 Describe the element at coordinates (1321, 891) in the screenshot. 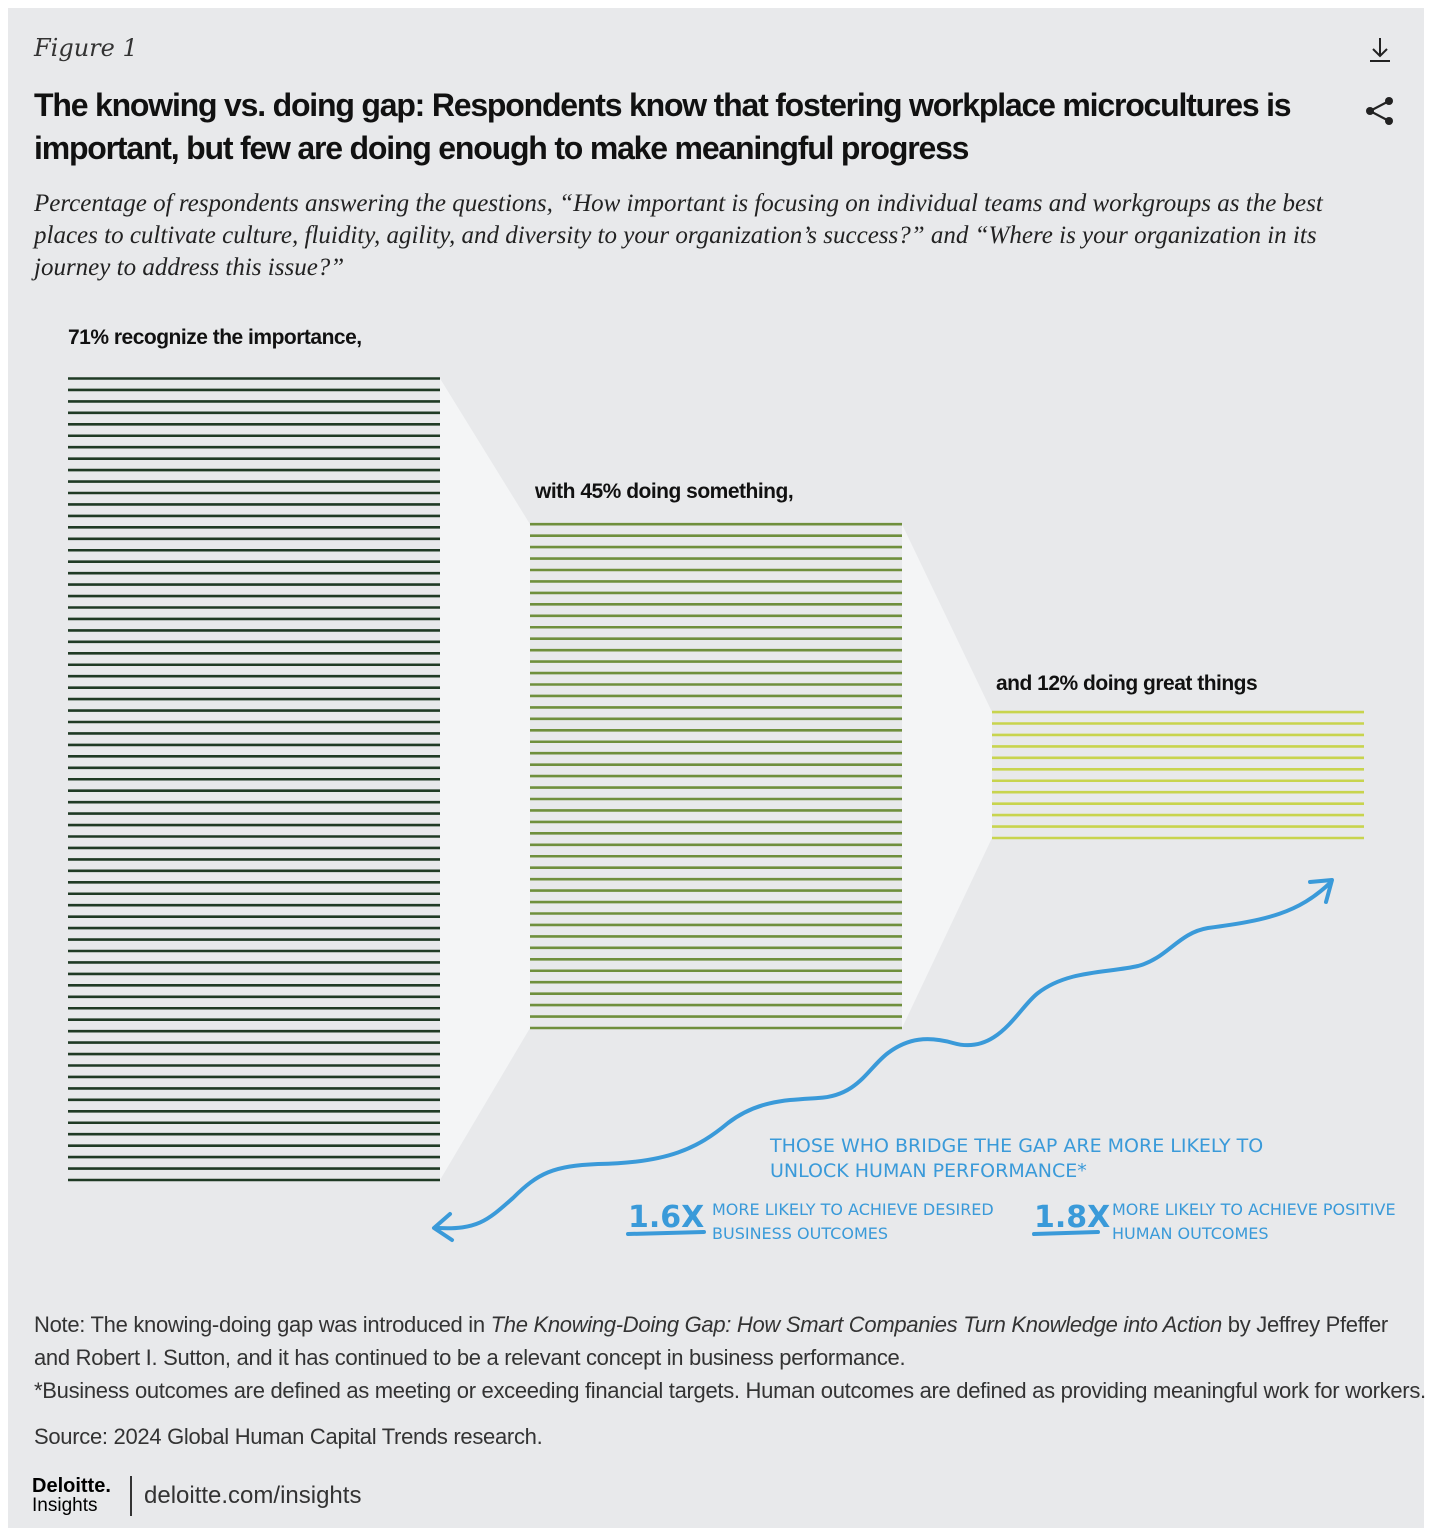

I see `arrowhead-right-icon` at that location.